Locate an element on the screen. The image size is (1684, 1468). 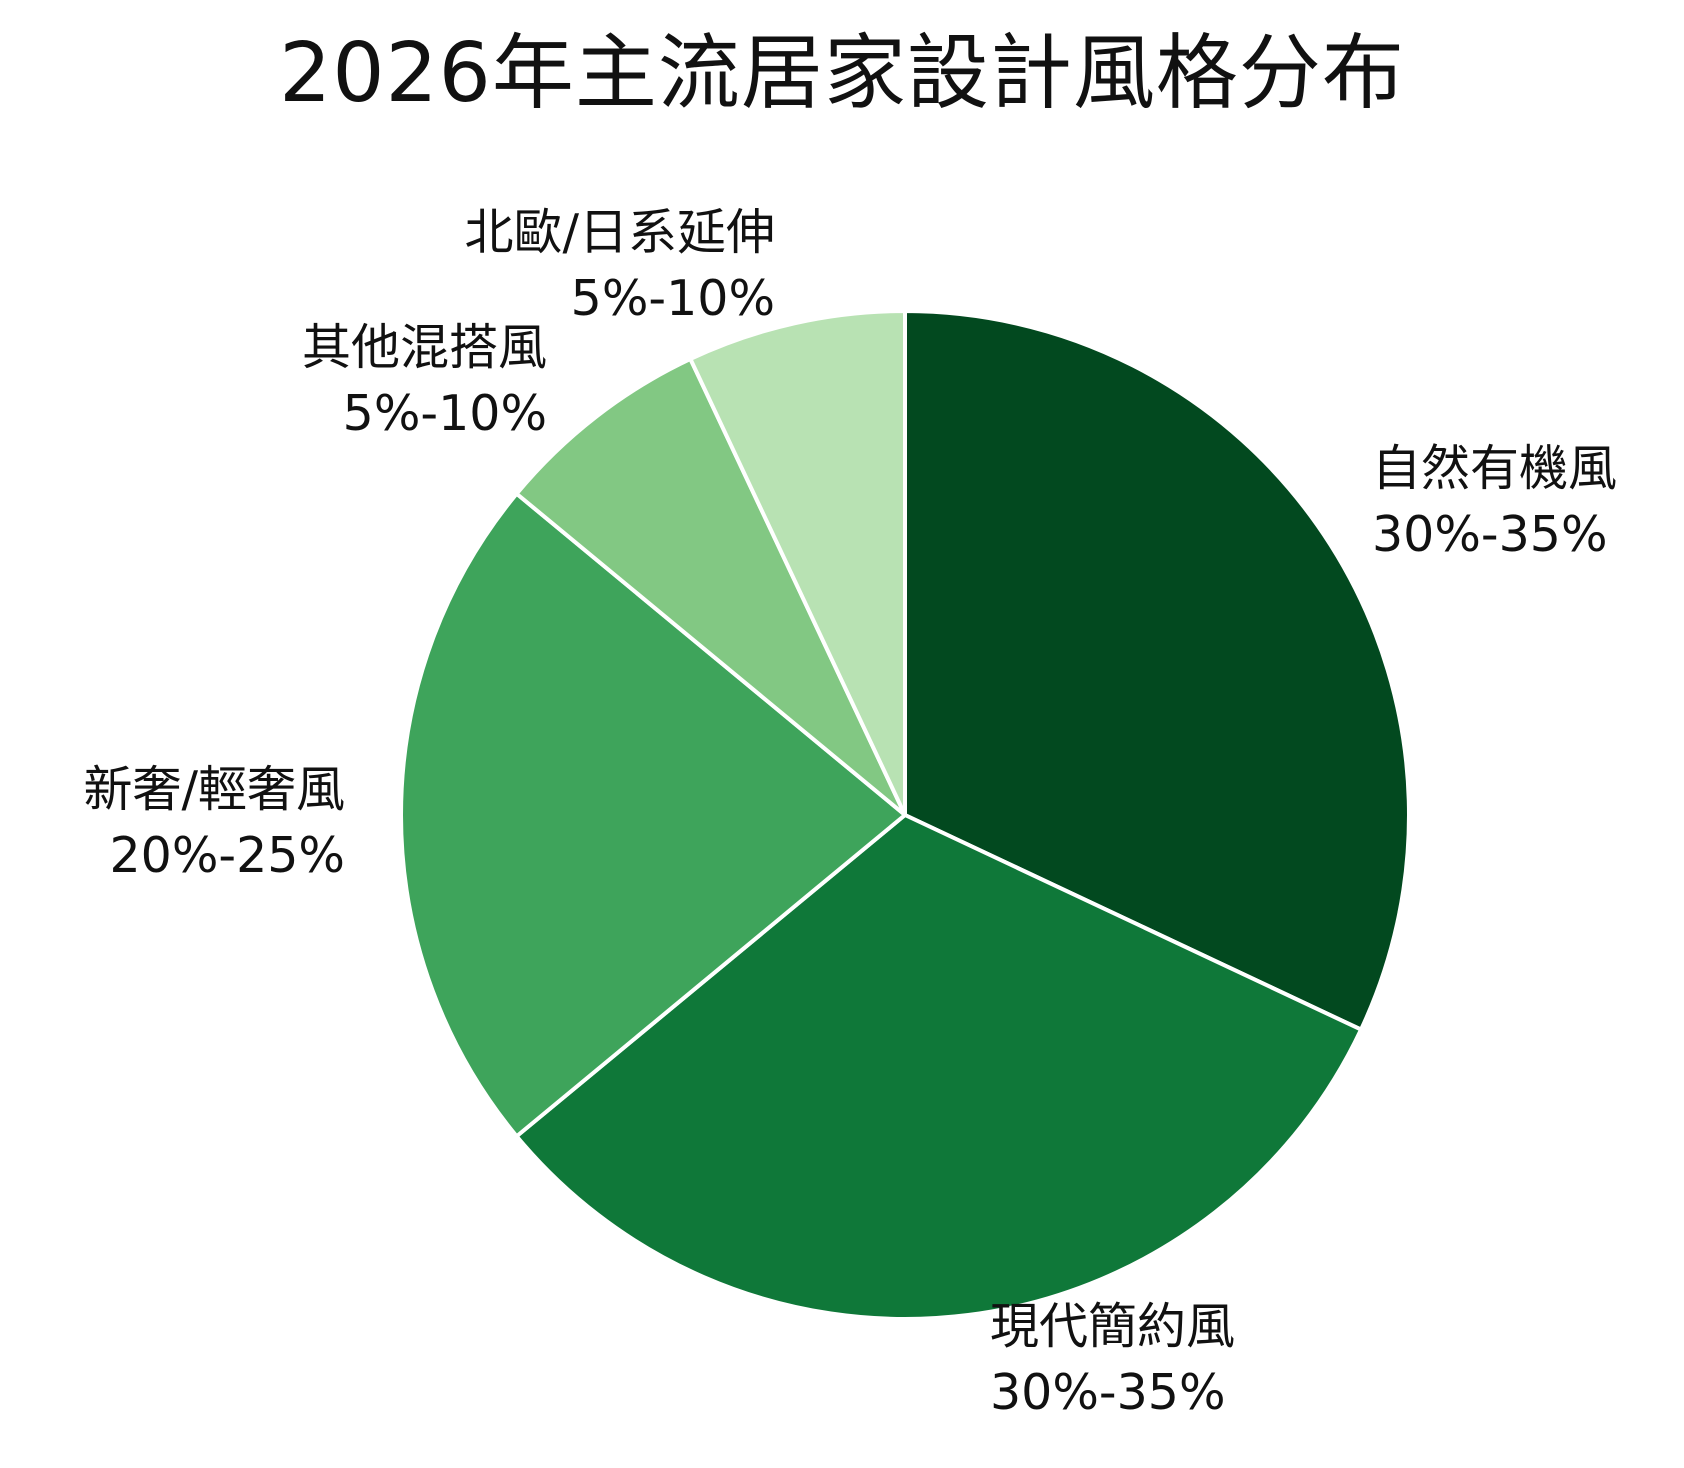
slice-natural-organic is located at coordinates (1157, 670).